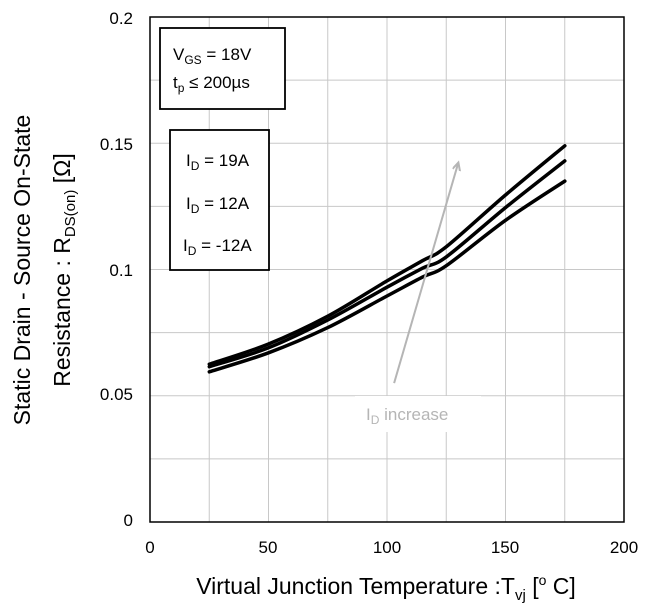 Image resolution: width=649 pixels, height=609 pixels. Describe the element at coordinates (64, 269) in the screenshot. I see `y-axis-title-line2: Resistance : RDS(on) [Ω]` at that location.